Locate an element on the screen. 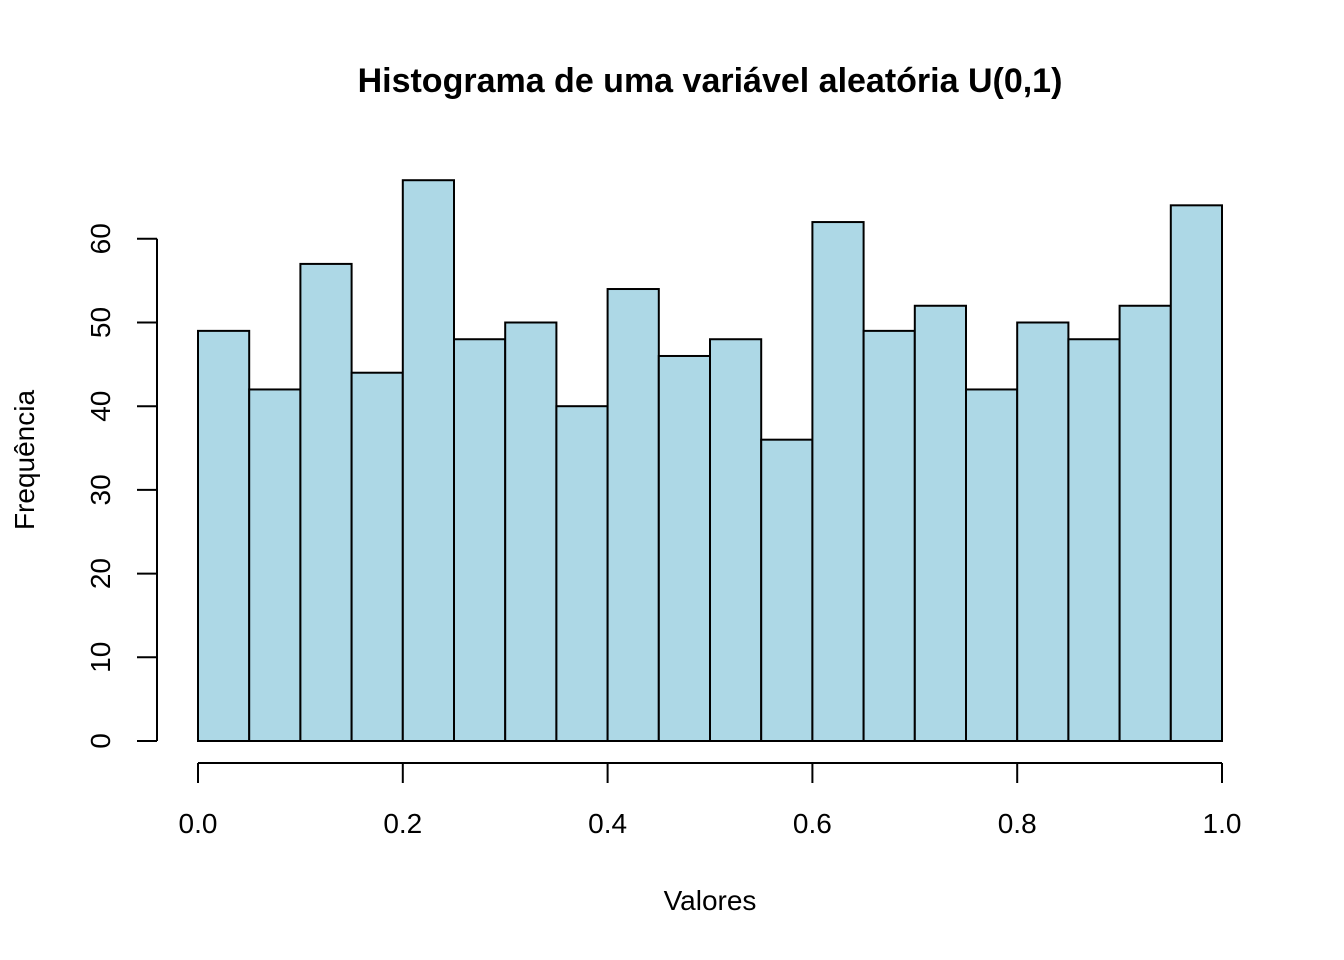 This screenshot has width=1344, height=960. x-tick-label: 0.6 is located at coordinates (812, 823).